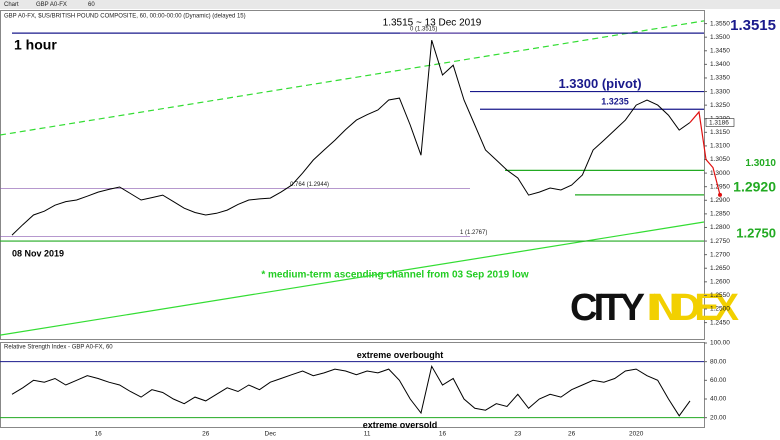  What do you see at coordinates (720, 282) in the screenshot?
I see `y-tick-label: 1.2600` at bounding box center [720, 282].